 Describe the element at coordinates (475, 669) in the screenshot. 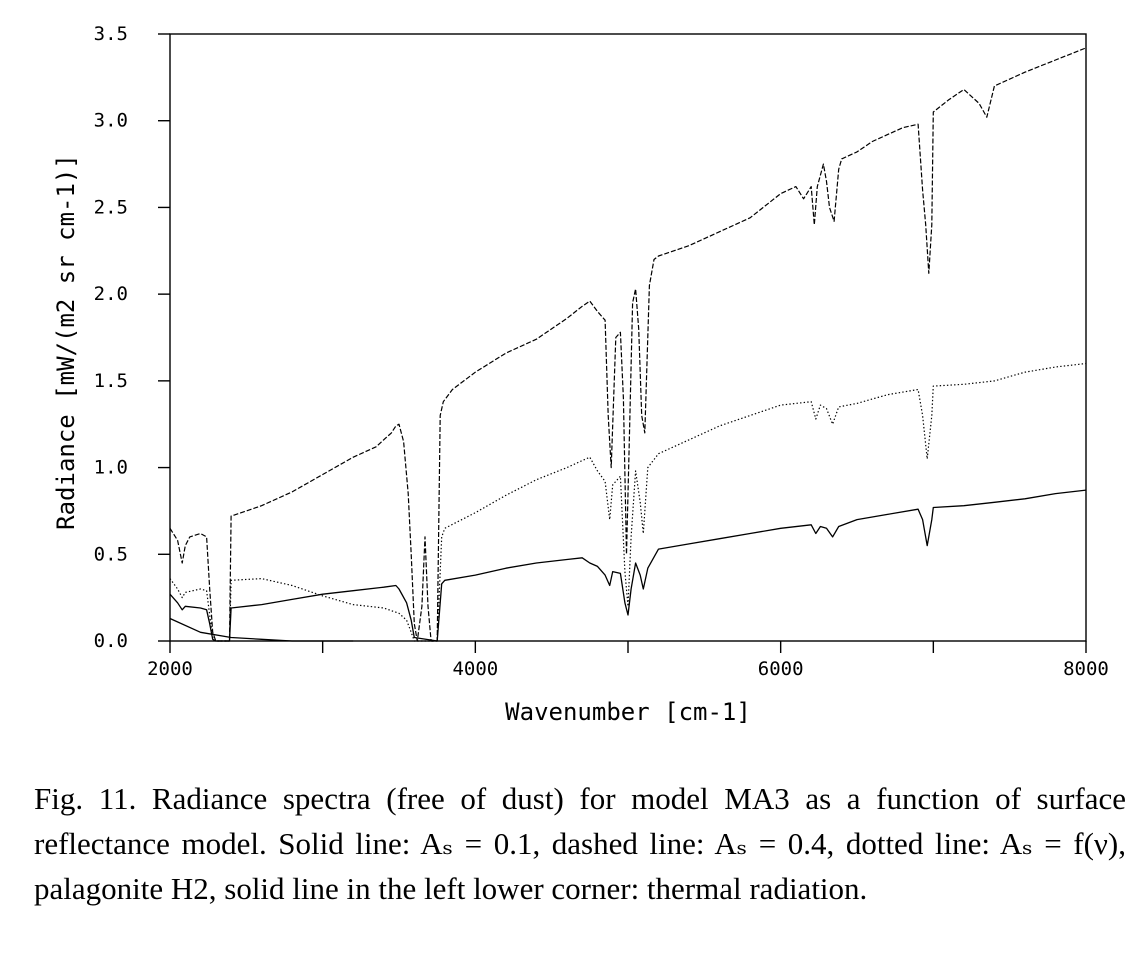

I see `x-tick-label: 4000` at that location.